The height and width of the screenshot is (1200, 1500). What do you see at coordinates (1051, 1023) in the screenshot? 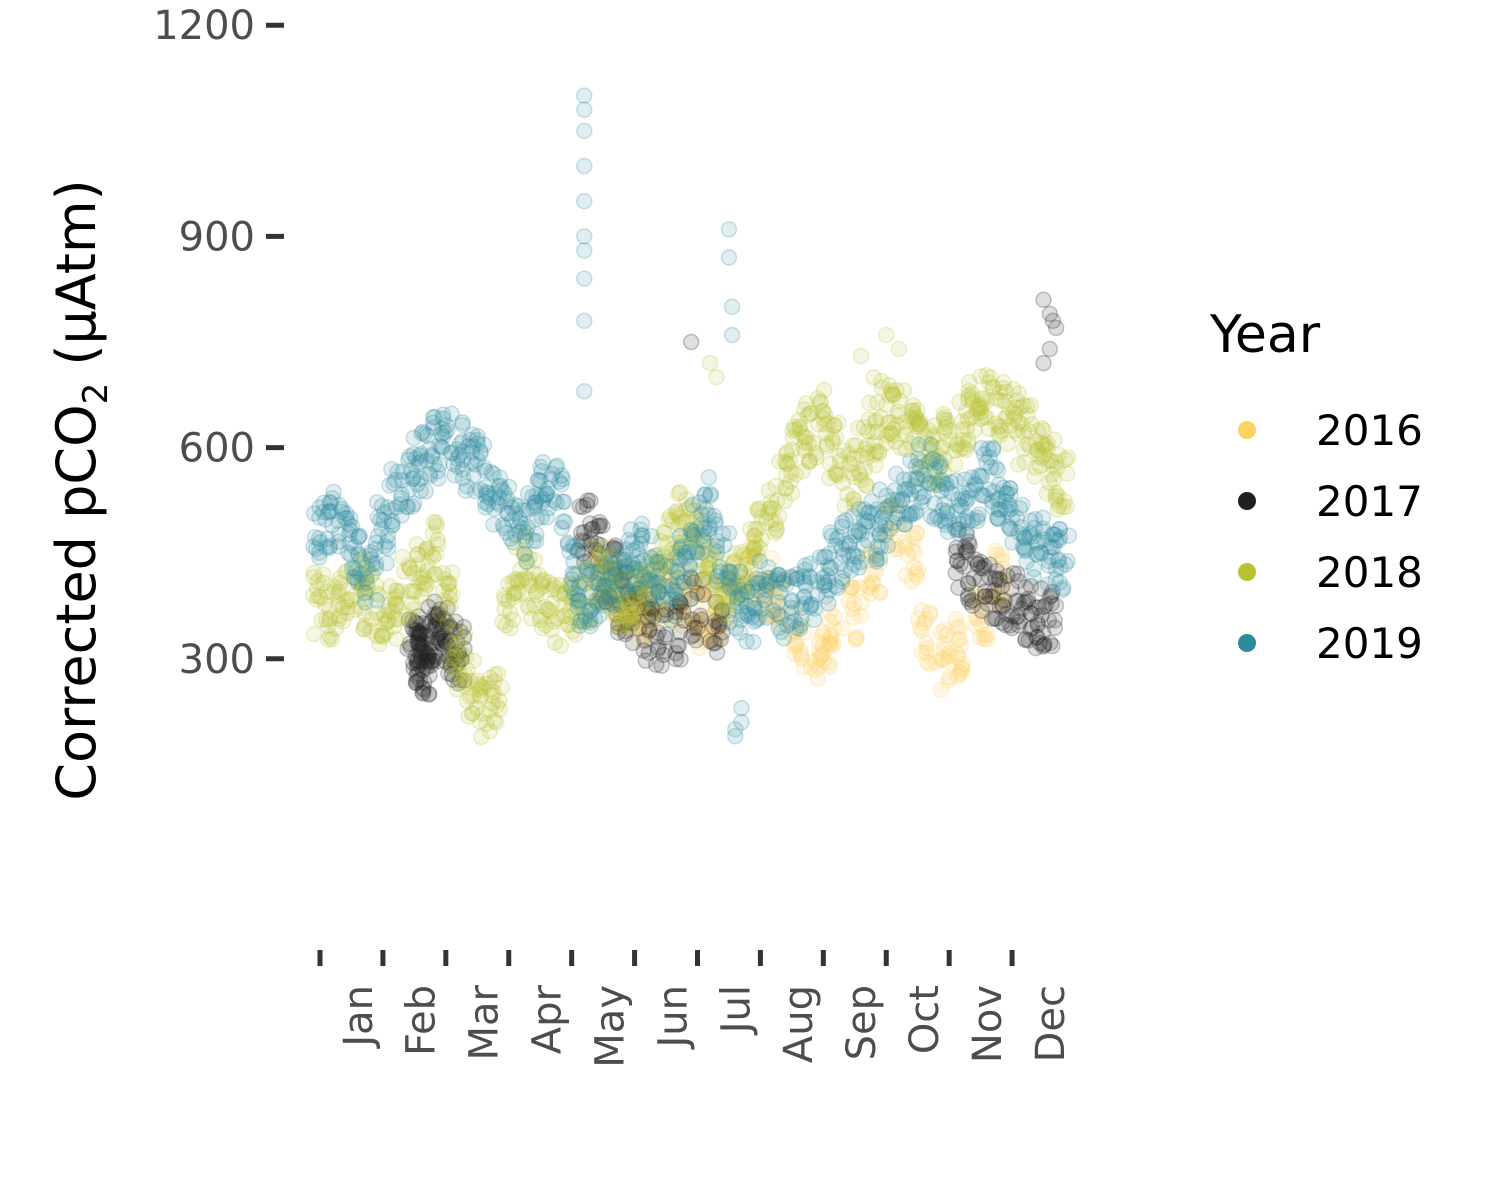
I see `x-tick-label: Dec` at bounding box center [1051, 1023].